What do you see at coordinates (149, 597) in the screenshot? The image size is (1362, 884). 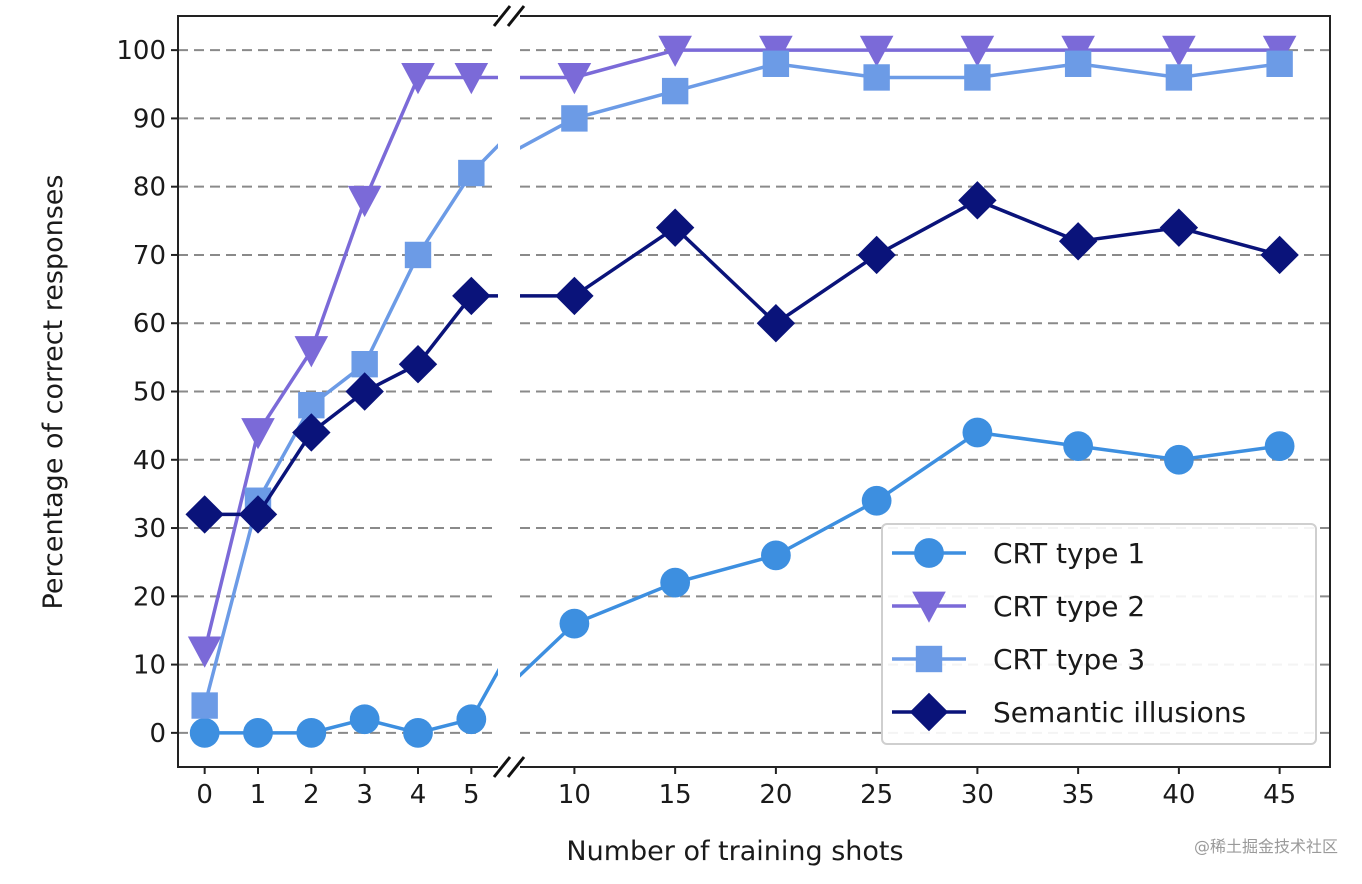 I see `y-tick-label: 20` at bounding box center [149, 597].